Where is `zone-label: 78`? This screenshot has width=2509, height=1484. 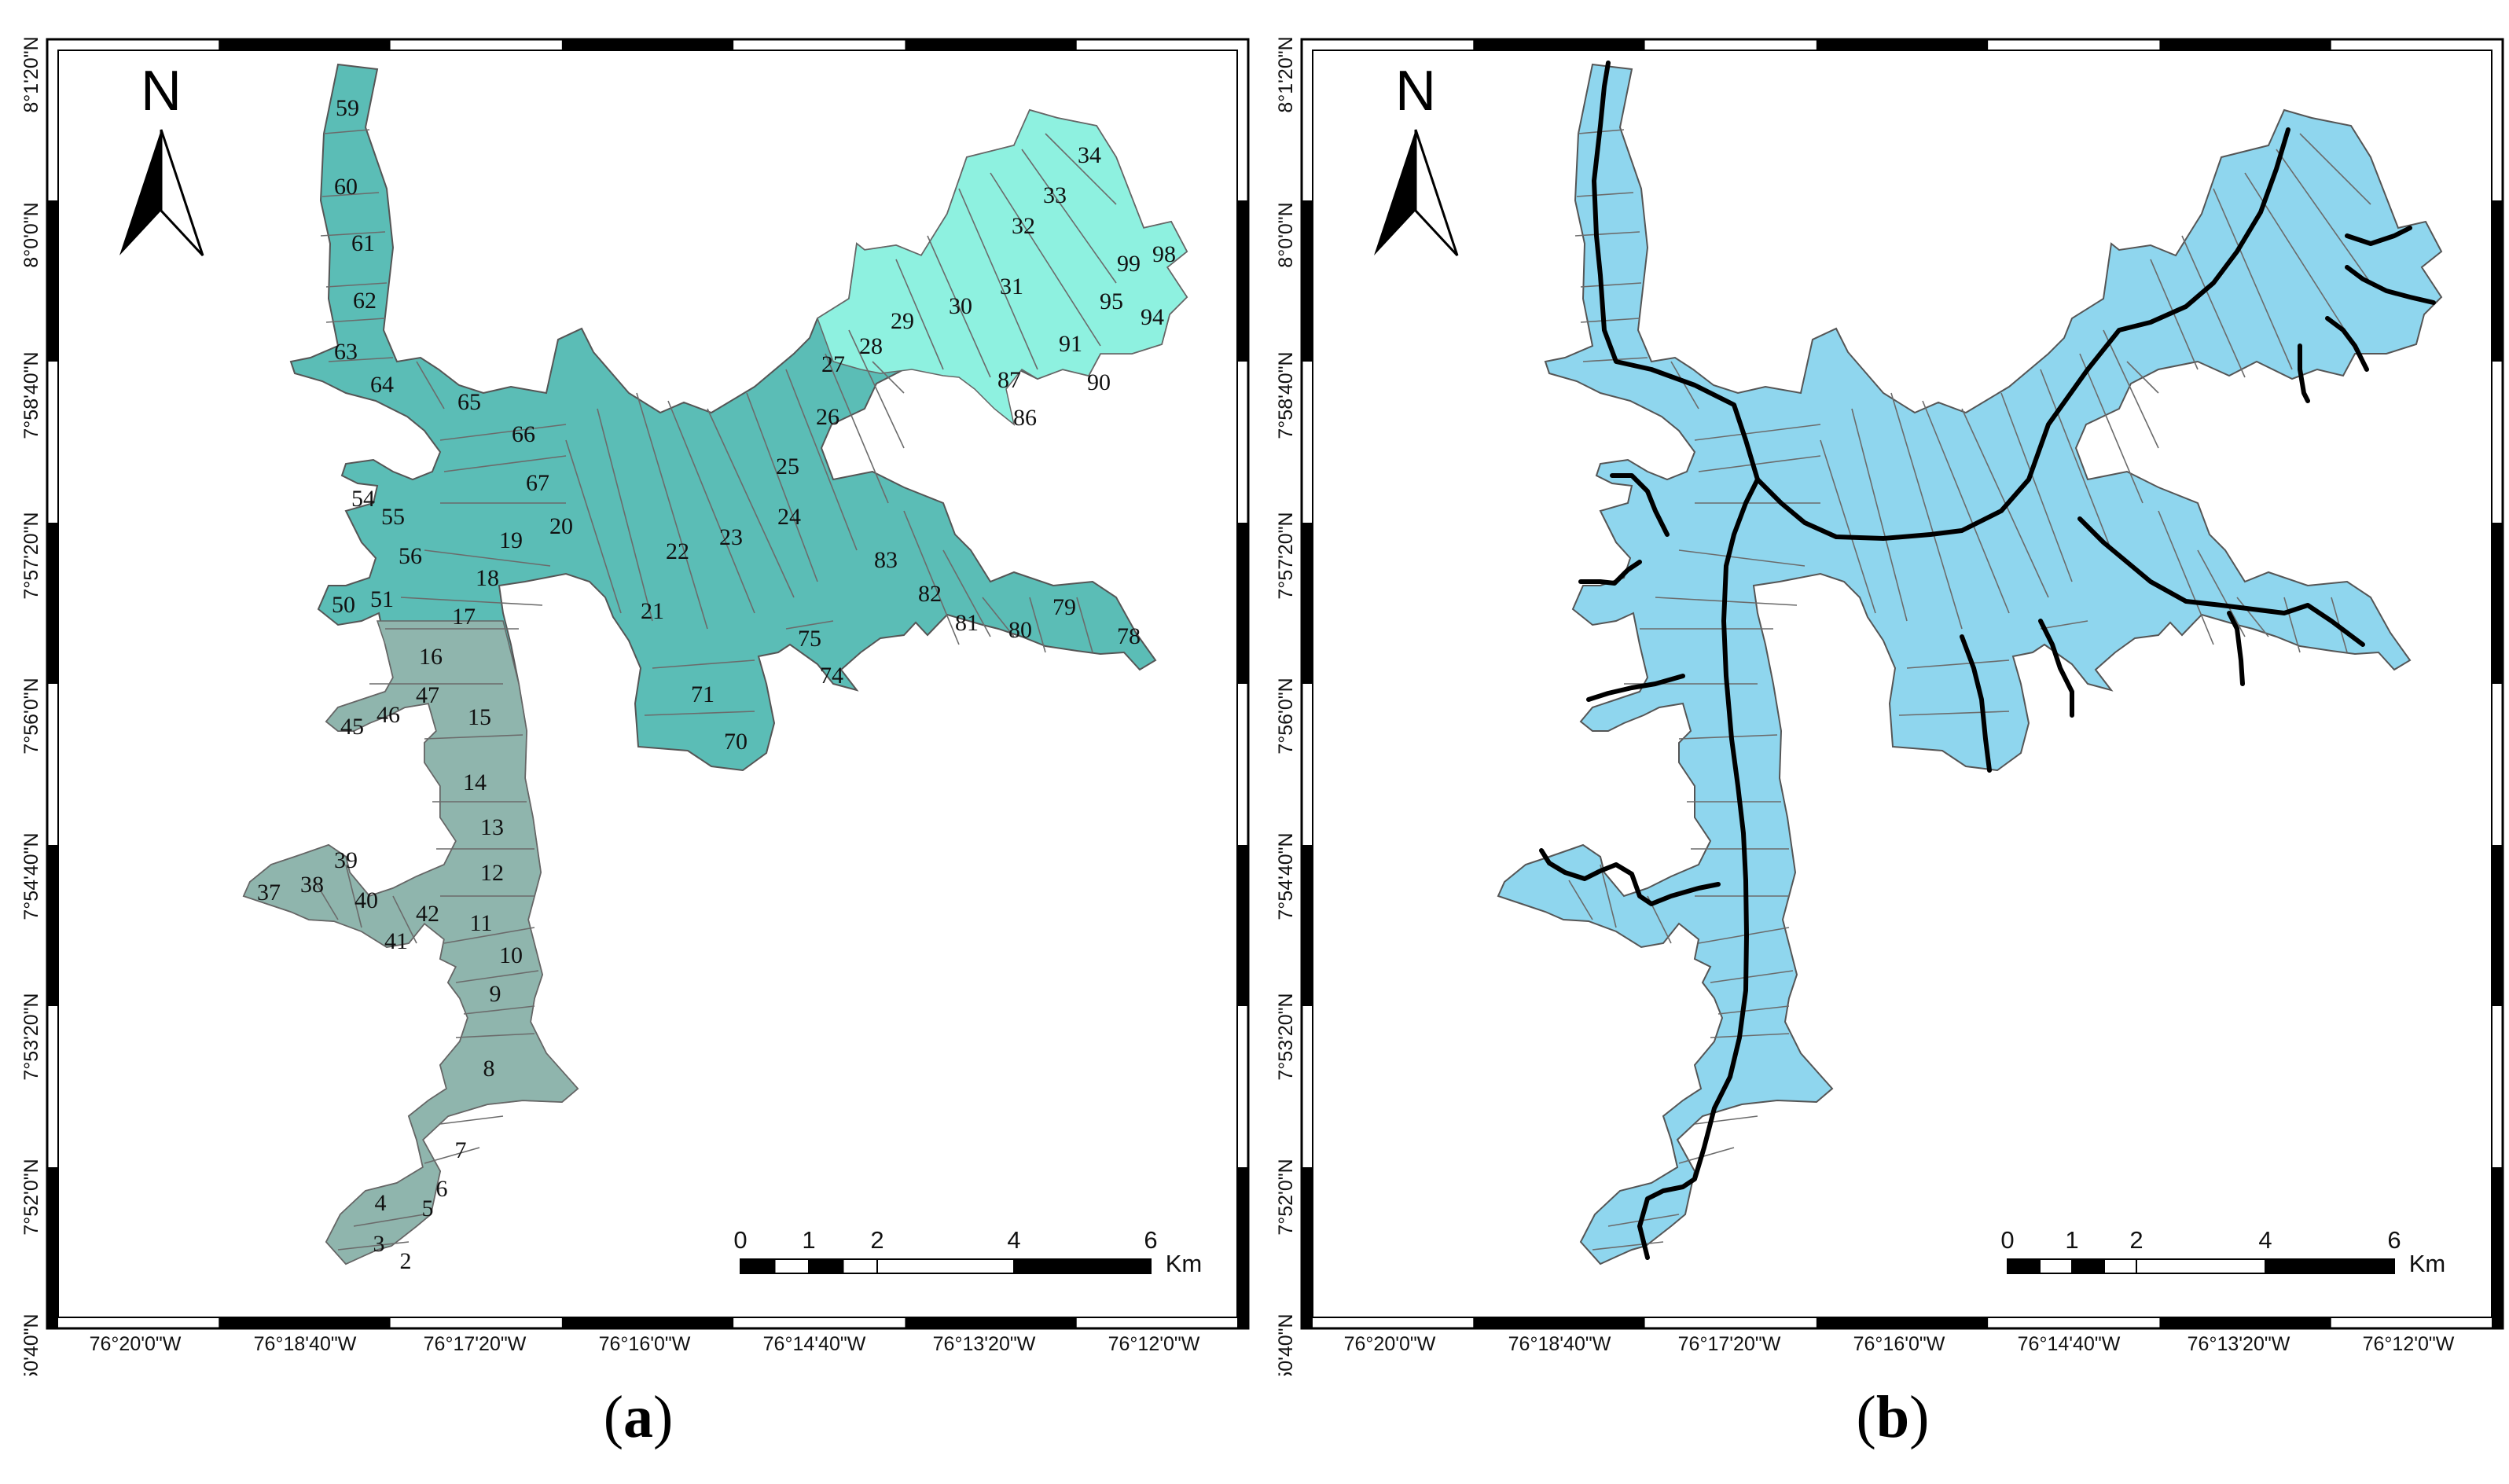 zone-label: 78 is located at coordinates (1129, 636).